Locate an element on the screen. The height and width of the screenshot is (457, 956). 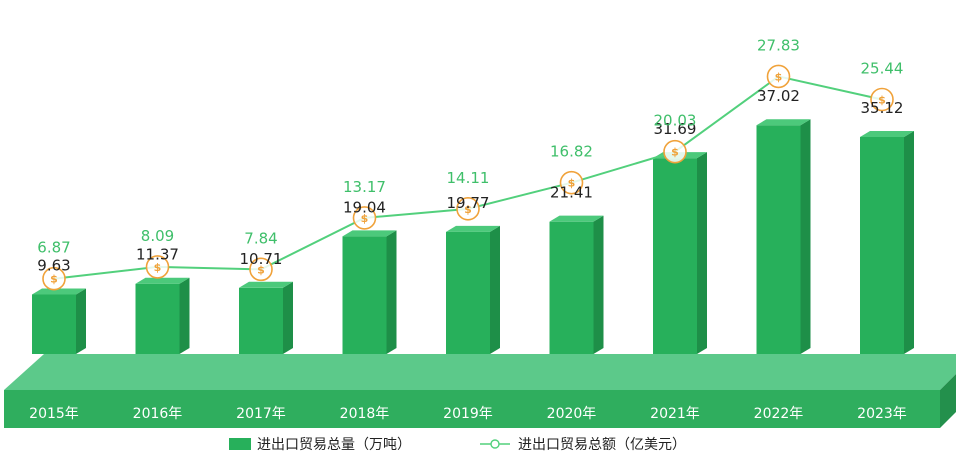
value-data-label: 7.84 is located at coordinates (260, 238).